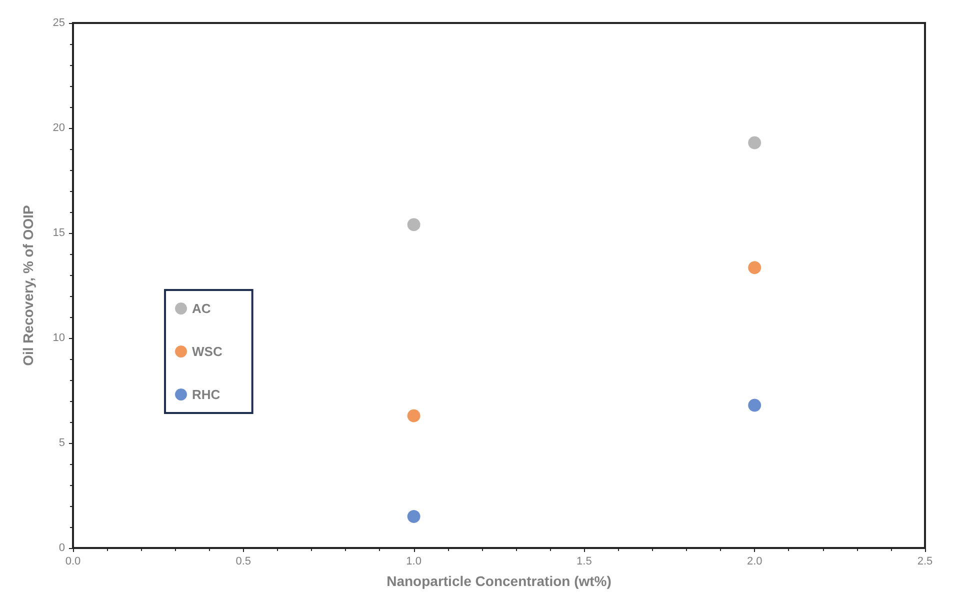 The image size is (953, 614). What do you see at coordinates (58, 128) in the screenshot?
I see `y-tick-label: 20` at bounding box center [58, 128].